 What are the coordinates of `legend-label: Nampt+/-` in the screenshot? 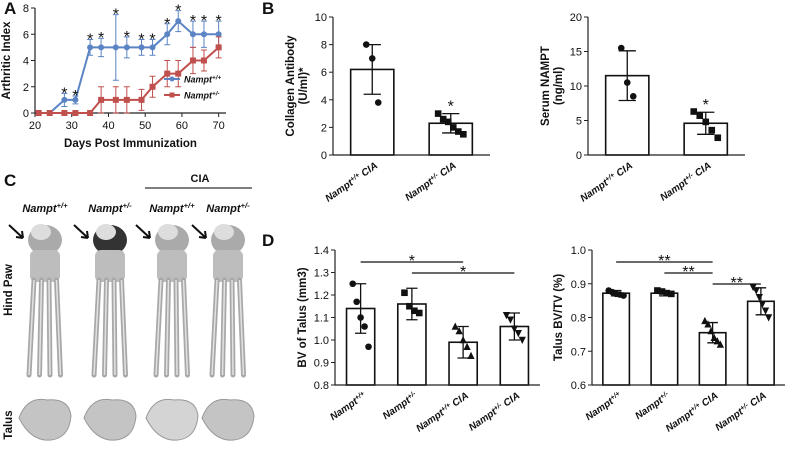 It's located at (202, 95).